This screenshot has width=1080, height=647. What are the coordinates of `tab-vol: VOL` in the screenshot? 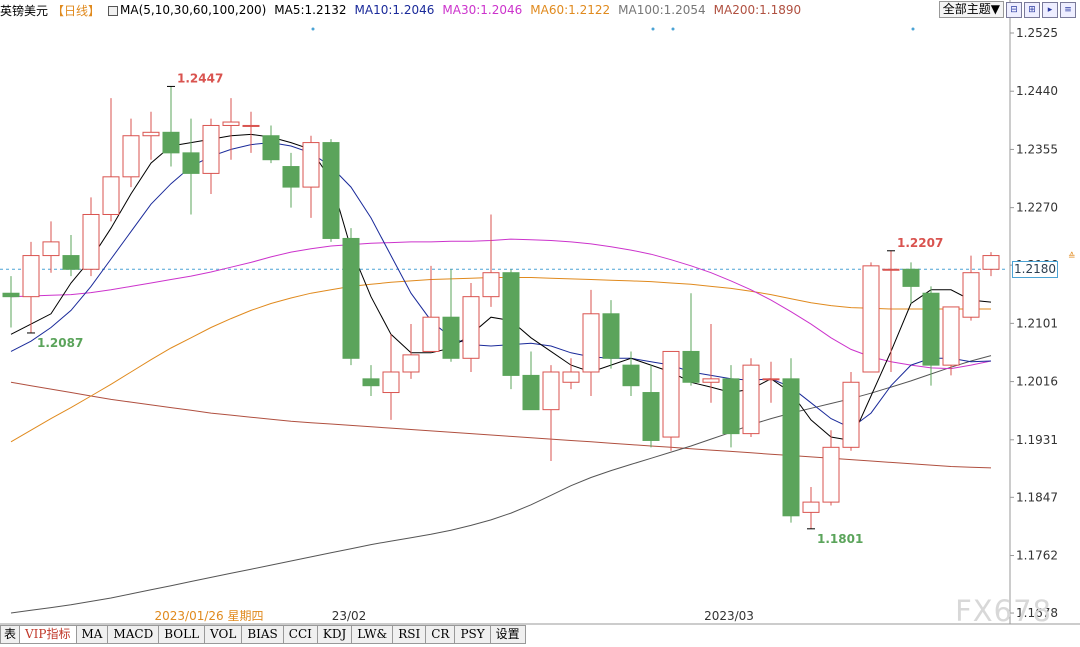 It's located at (224, 634).